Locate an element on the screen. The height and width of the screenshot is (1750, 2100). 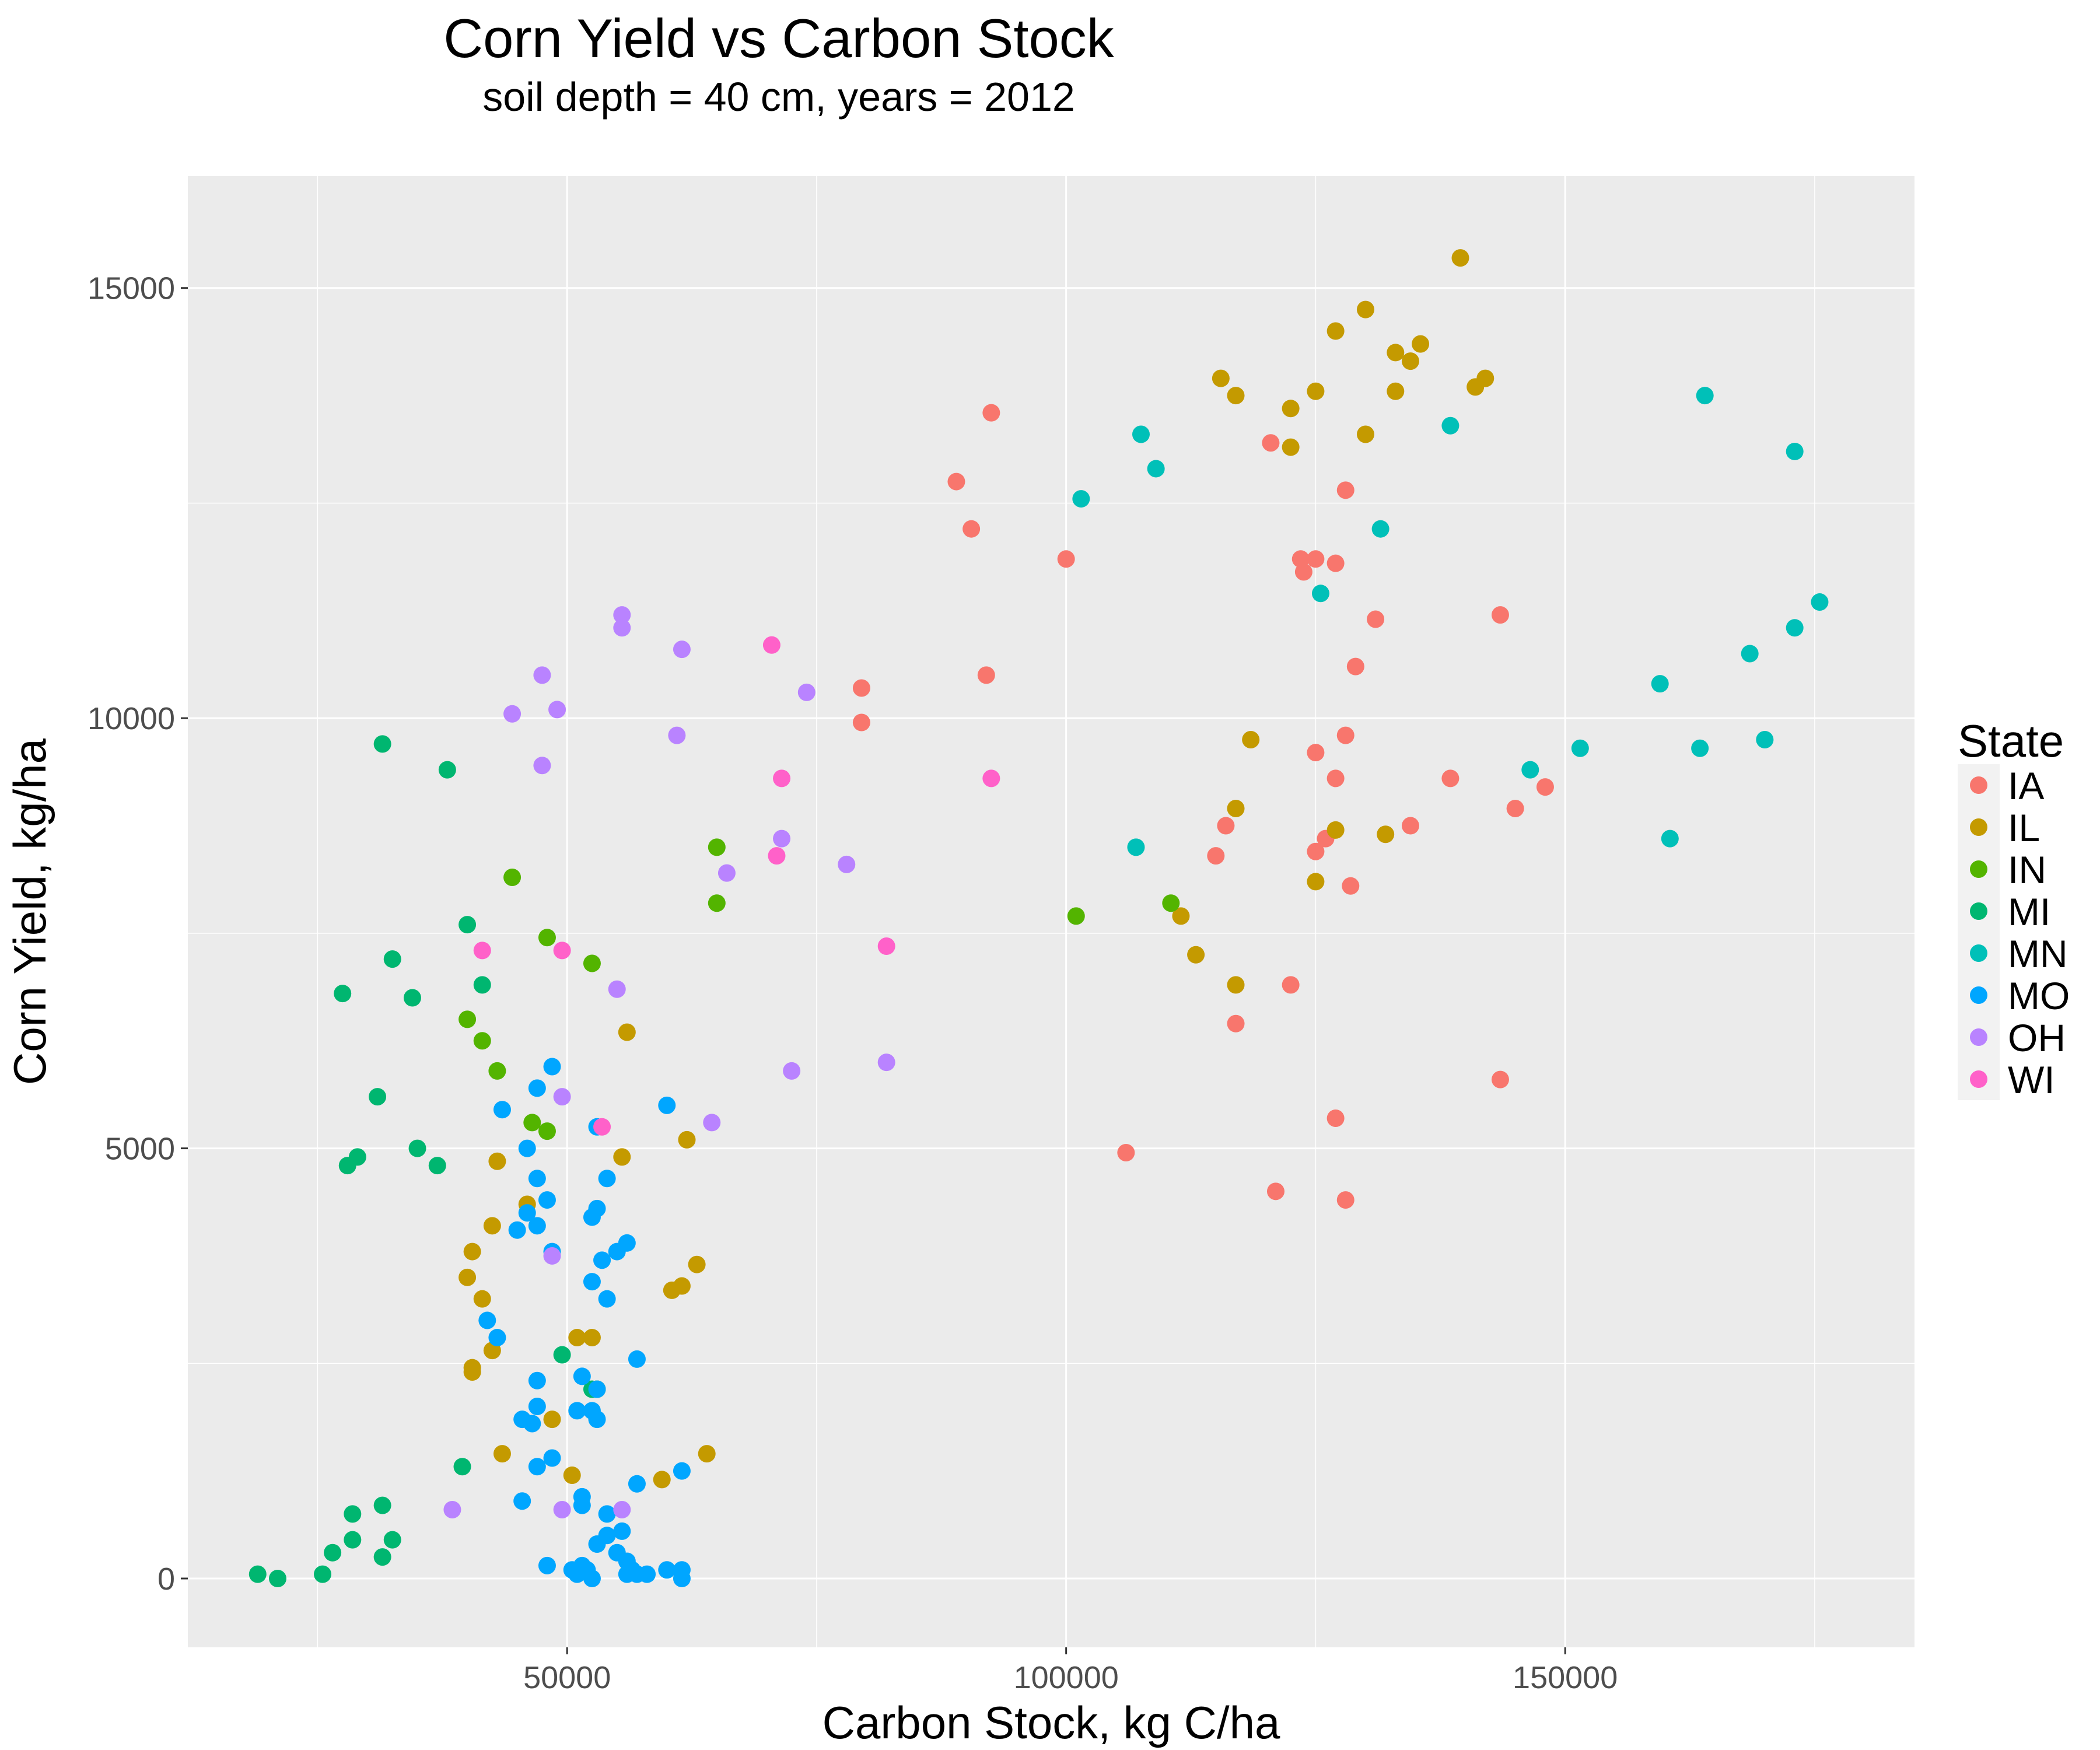
legend-key-mi is located at coordinates (1978, 911).